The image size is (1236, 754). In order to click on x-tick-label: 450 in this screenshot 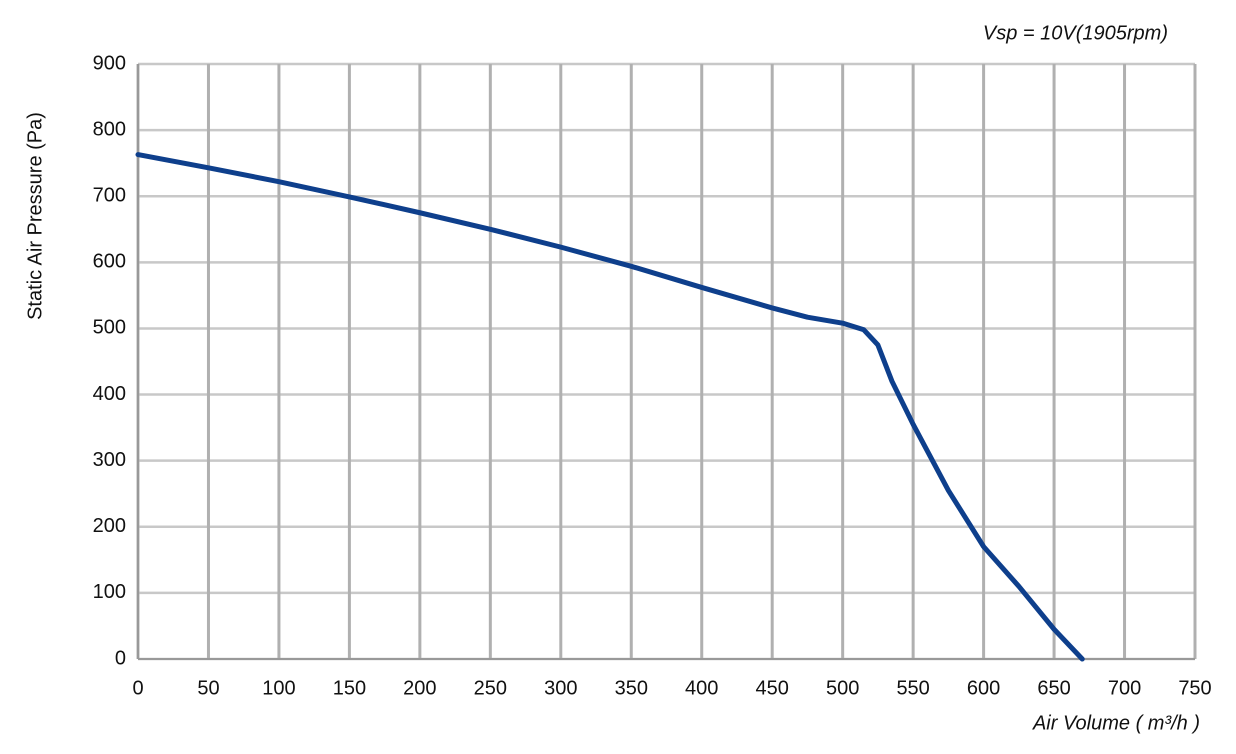, I will do `click(772, 688)`.